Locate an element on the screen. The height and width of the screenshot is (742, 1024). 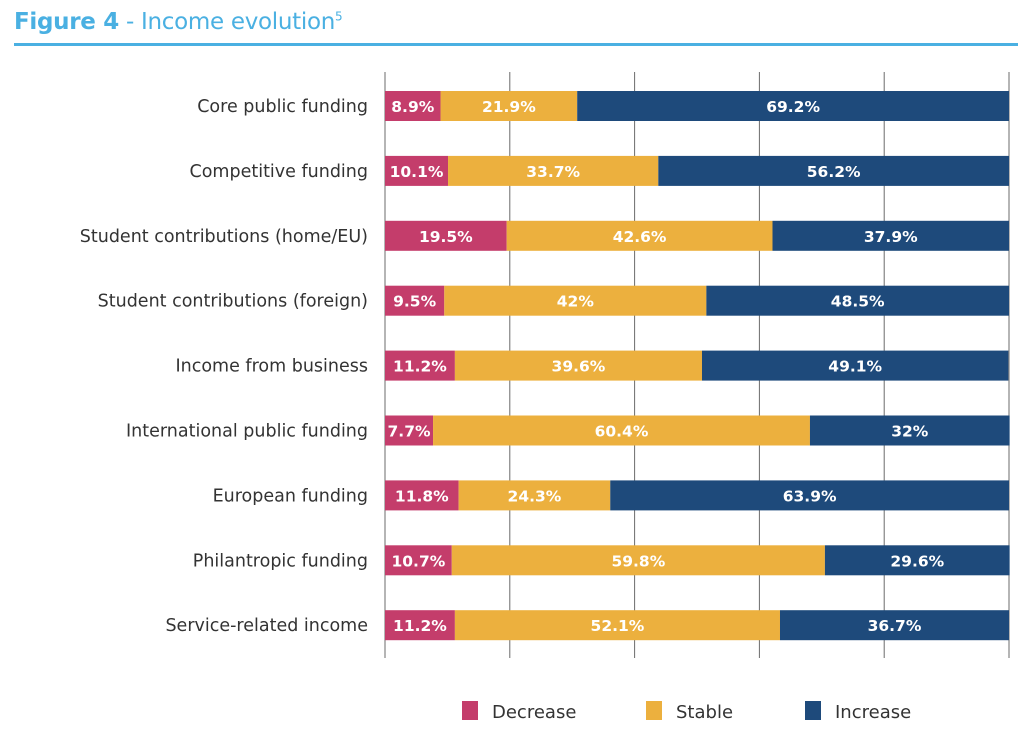
value-label: 33.7% is located at coordinates (553, 172).